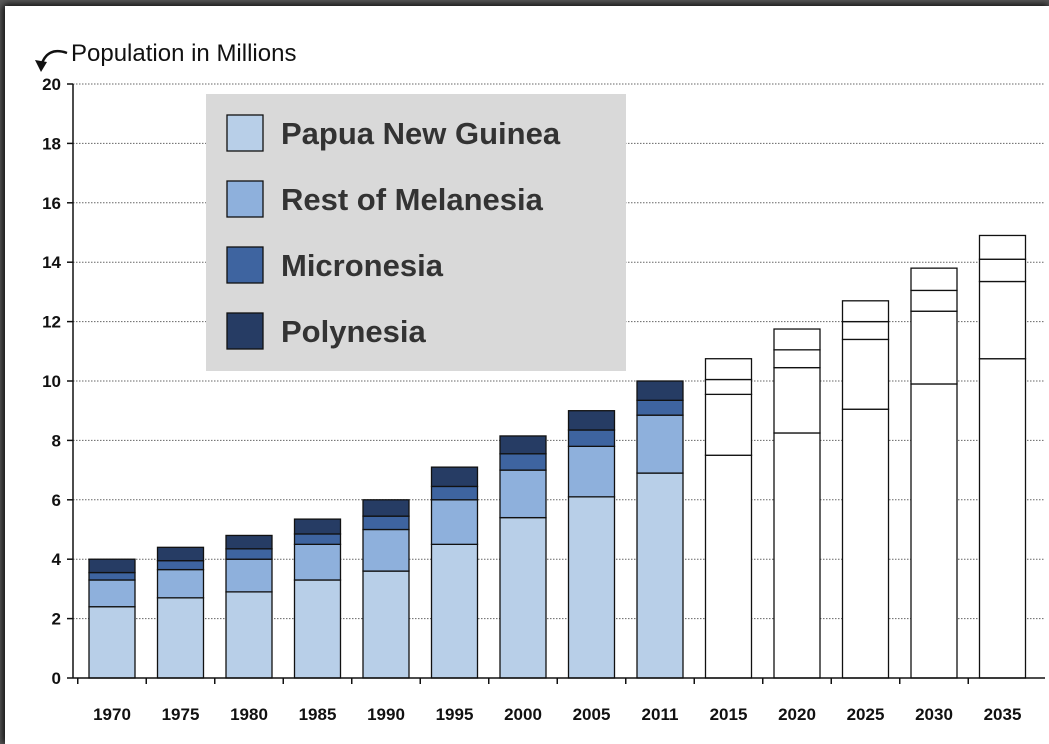 Image resolution: width=1049 pixels, height=744 pixels. I want to click on y-tick-label: 14, so click(51, 262).